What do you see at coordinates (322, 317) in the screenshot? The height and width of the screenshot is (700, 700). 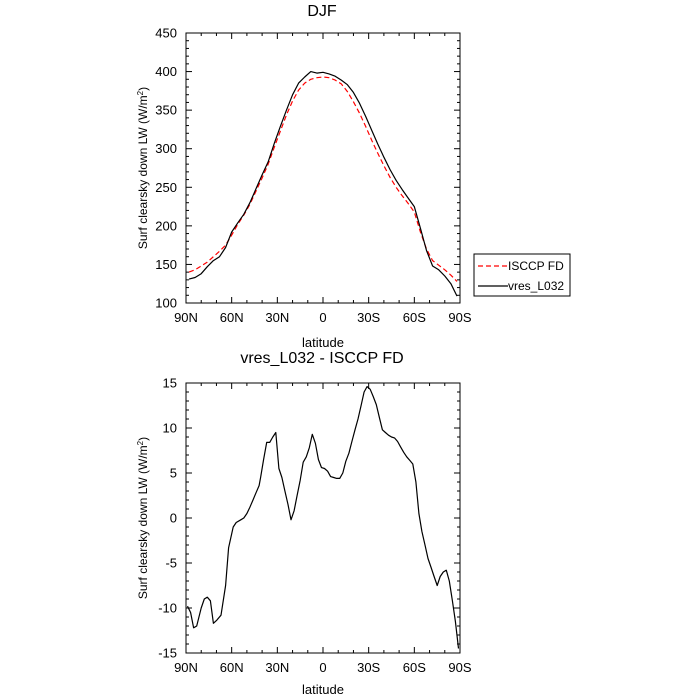 I see `top-x-tick-label: 0` at bounding box center [322, 317].